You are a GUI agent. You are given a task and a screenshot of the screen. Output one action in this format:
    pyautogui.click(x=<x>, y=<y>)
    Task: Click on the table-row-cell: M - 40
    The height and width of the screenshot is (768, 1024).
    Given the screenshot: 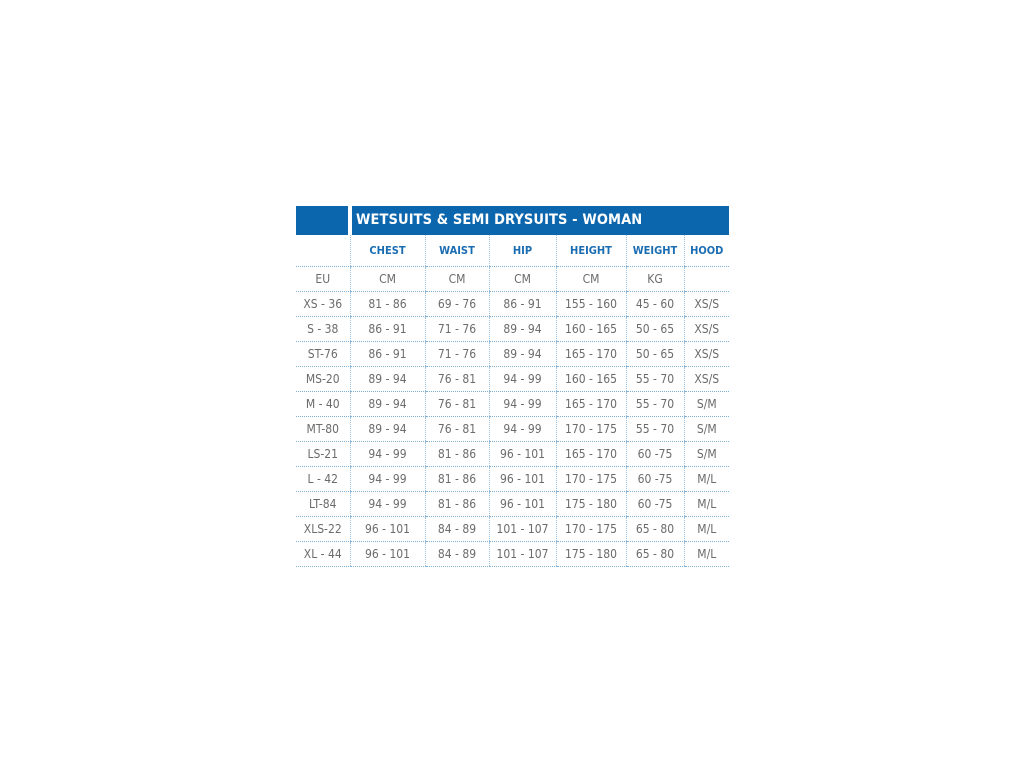 What is the action you would take?
    pyautogui.click(x=323, y=404)
    